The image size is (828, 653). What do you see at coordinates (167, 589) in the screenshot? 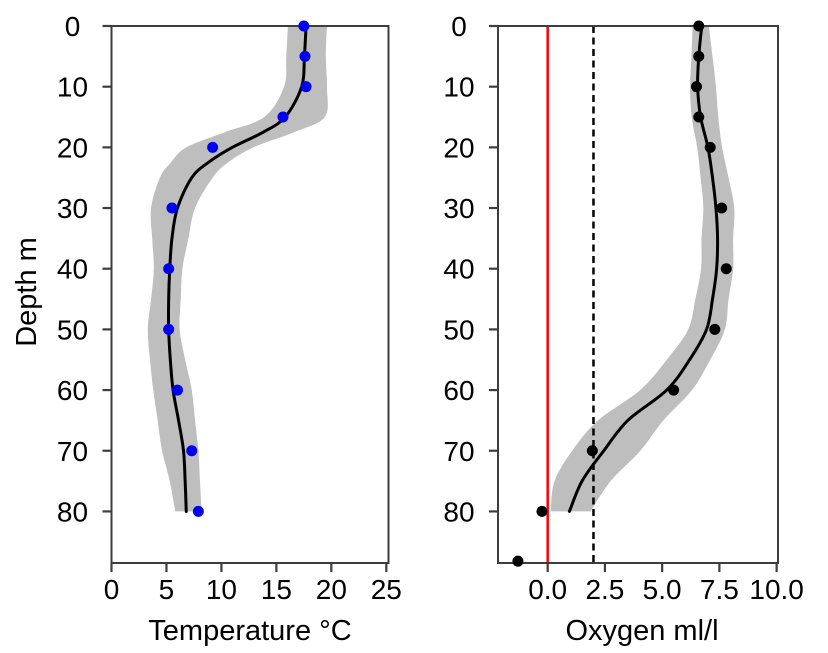
I see `x-tick-label: 5` at bounding box center [167, 589].